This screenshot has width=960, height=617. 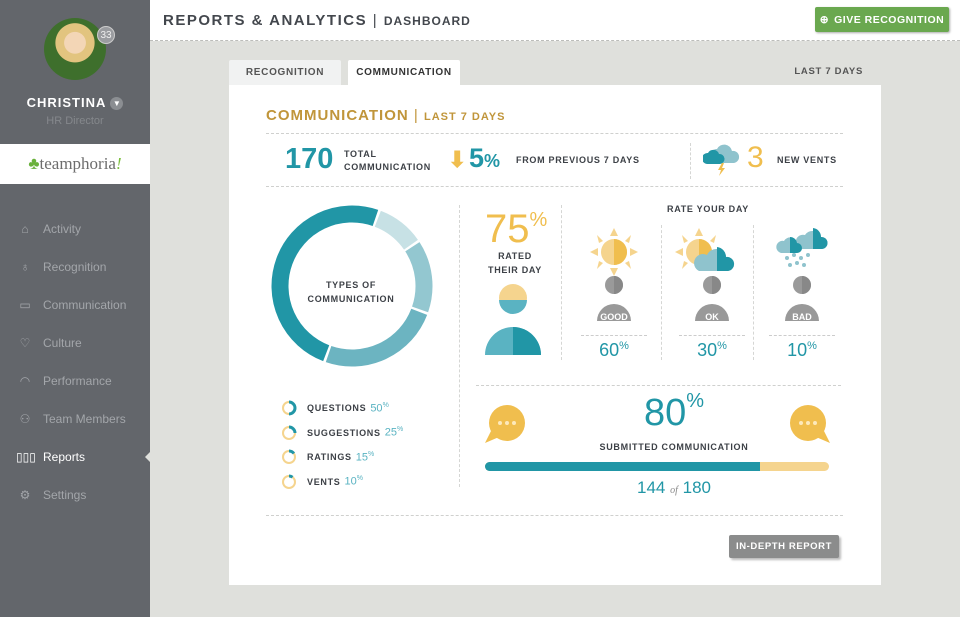 I want to click on types-donut-chart, so click(x=352, y=286).